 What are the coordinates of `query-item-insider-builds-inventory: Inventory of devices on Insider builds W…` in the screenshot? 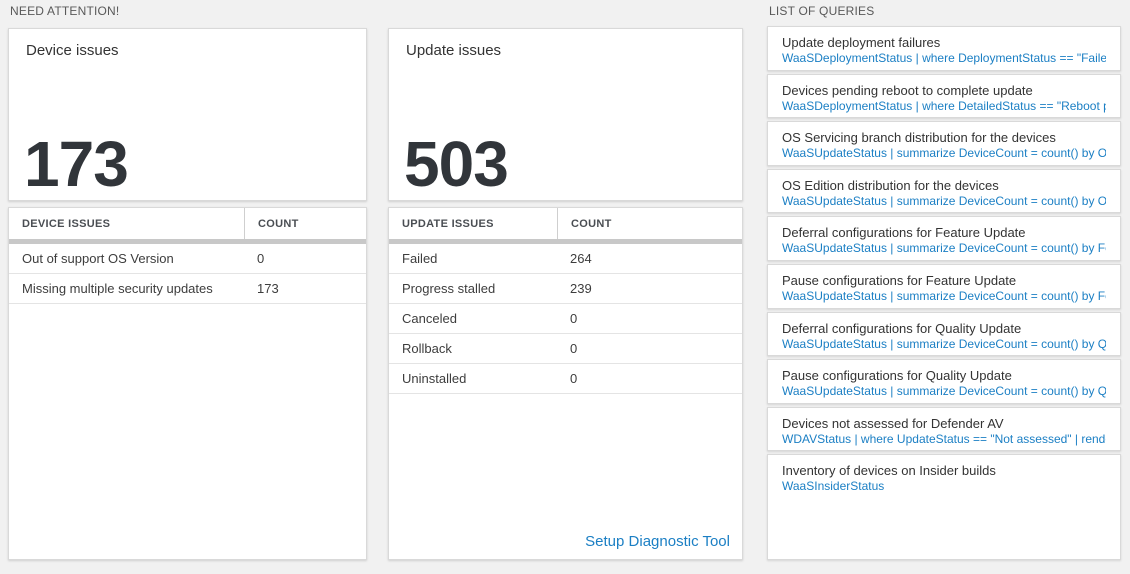 It's located at (944, 507).